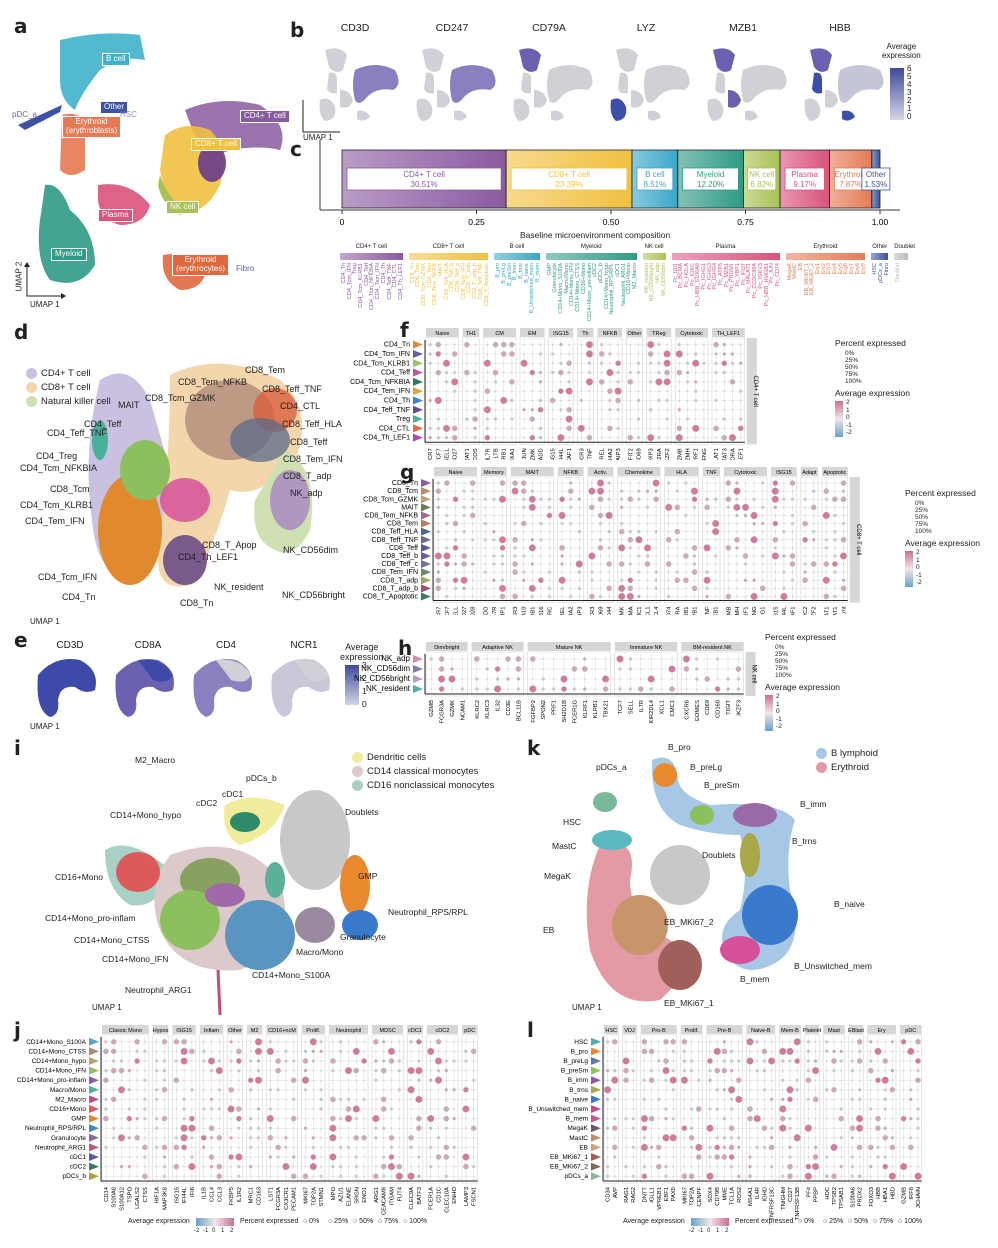  I want to click on group-header: Mast, so click(834, 1031).